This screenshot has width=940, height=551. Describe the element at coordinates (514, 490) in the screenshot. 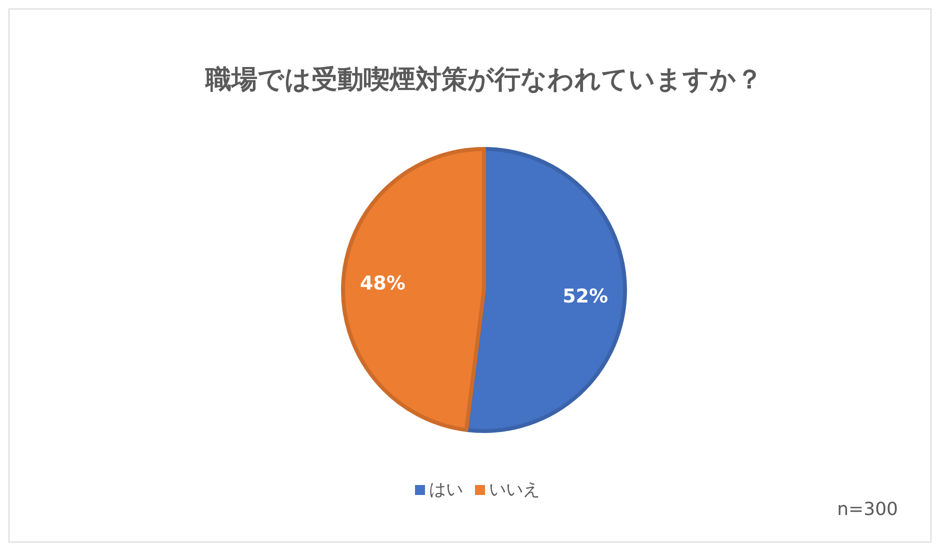

I see `legend-label: いいえ` at that location.